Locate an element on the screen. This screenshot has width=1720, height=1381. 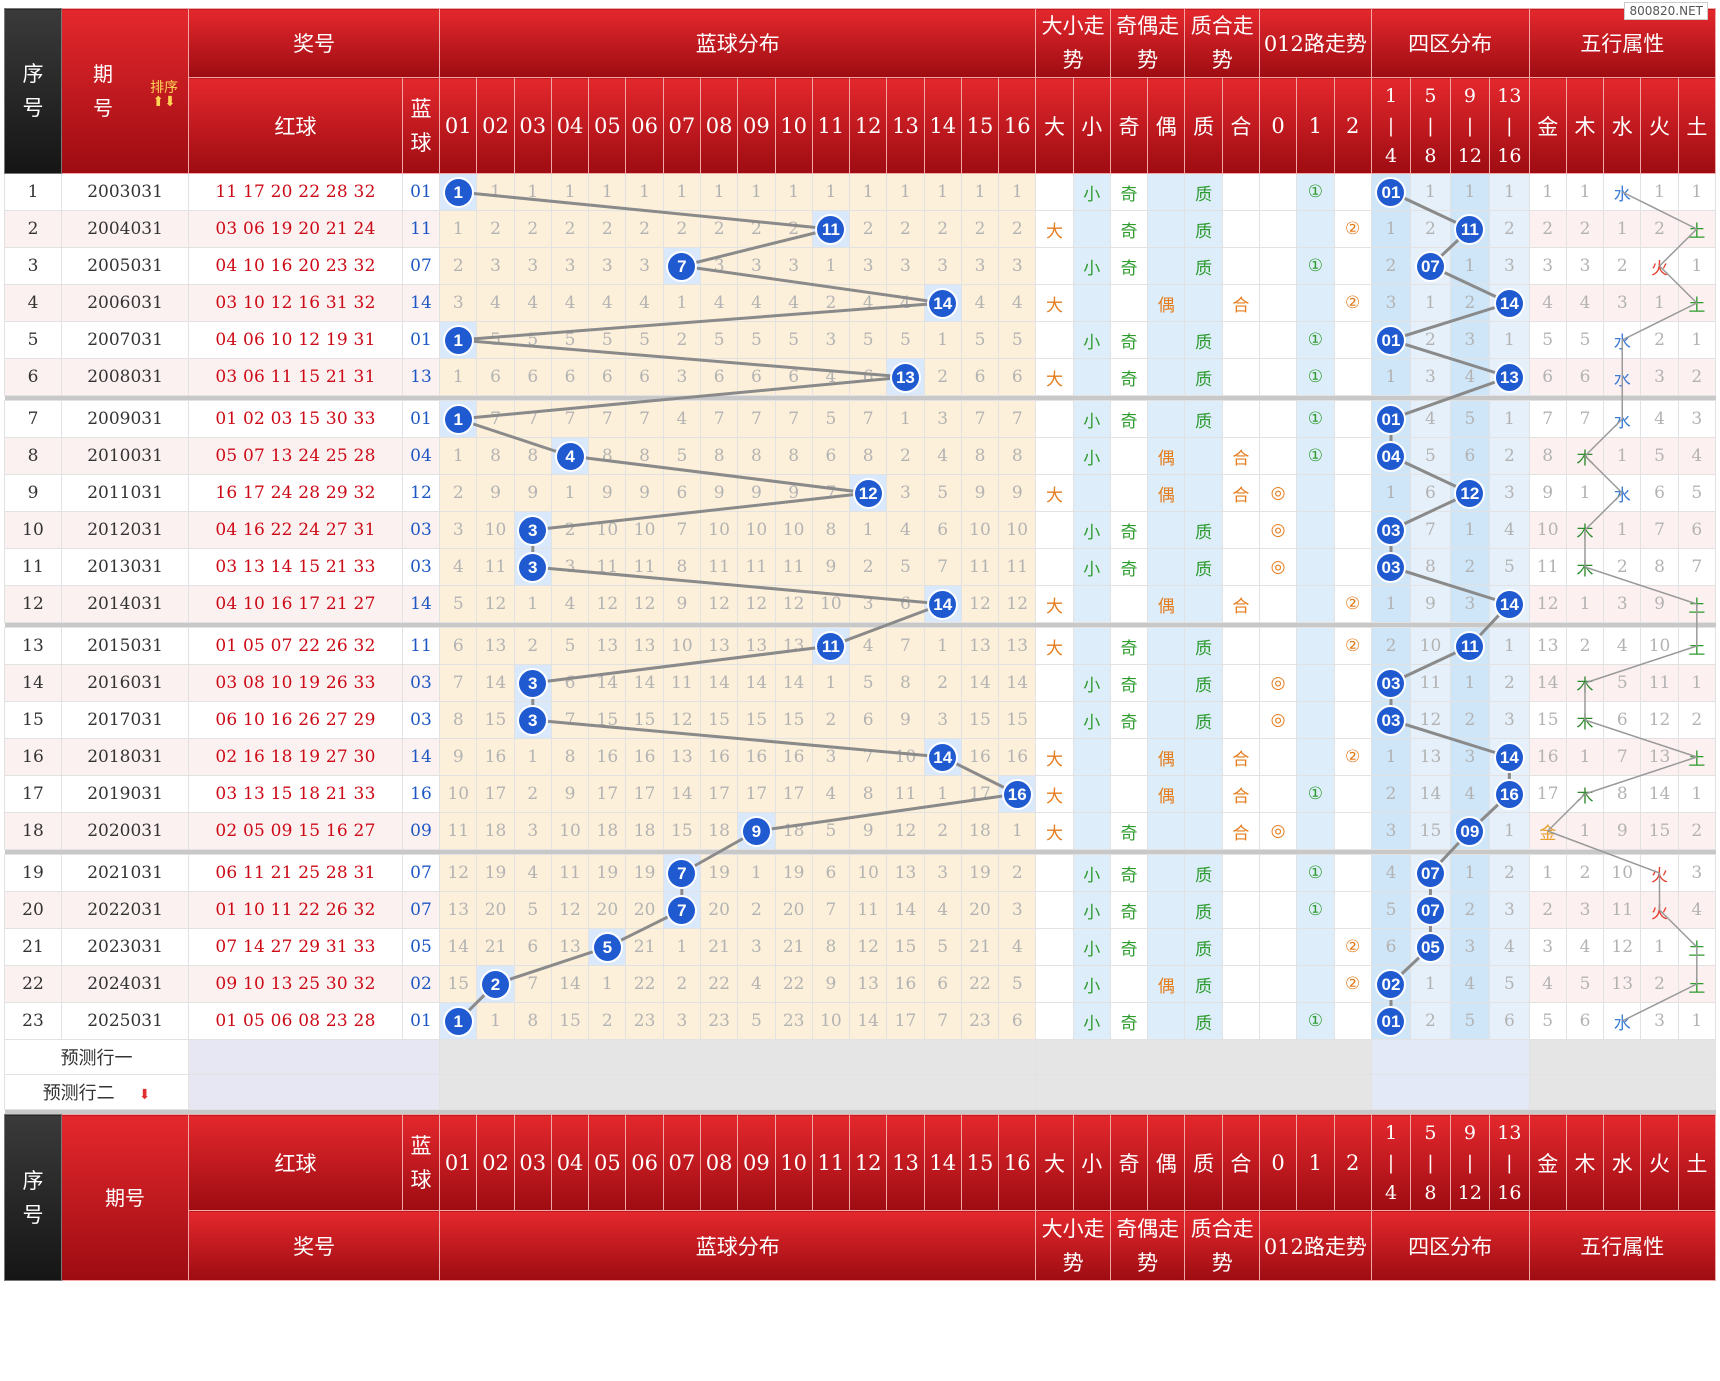
dx-cell is located at coordinates (1054, 567).